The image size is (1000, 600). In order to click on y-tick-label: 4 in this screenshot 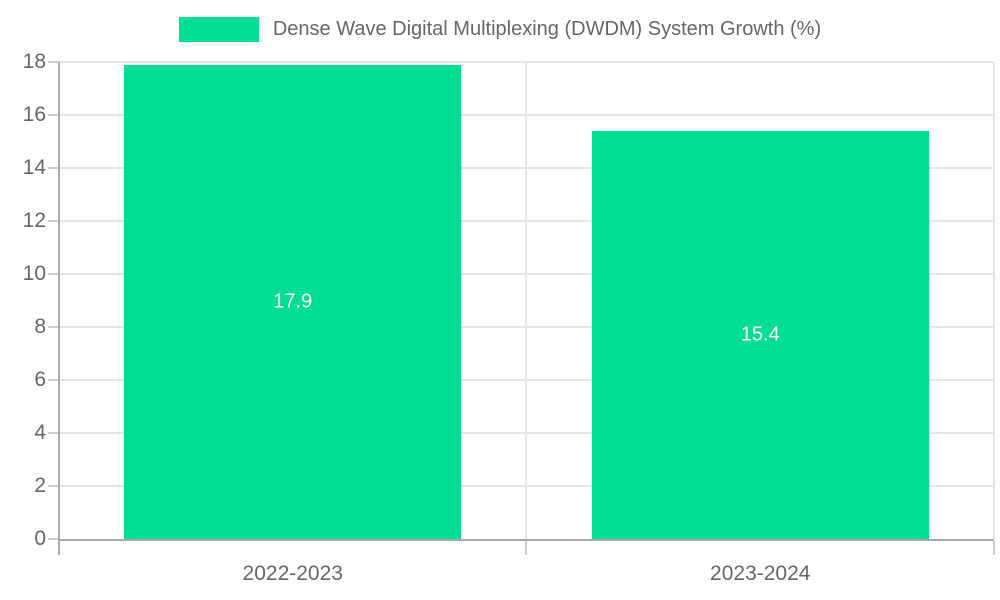, I will do `click(40, 432)`.